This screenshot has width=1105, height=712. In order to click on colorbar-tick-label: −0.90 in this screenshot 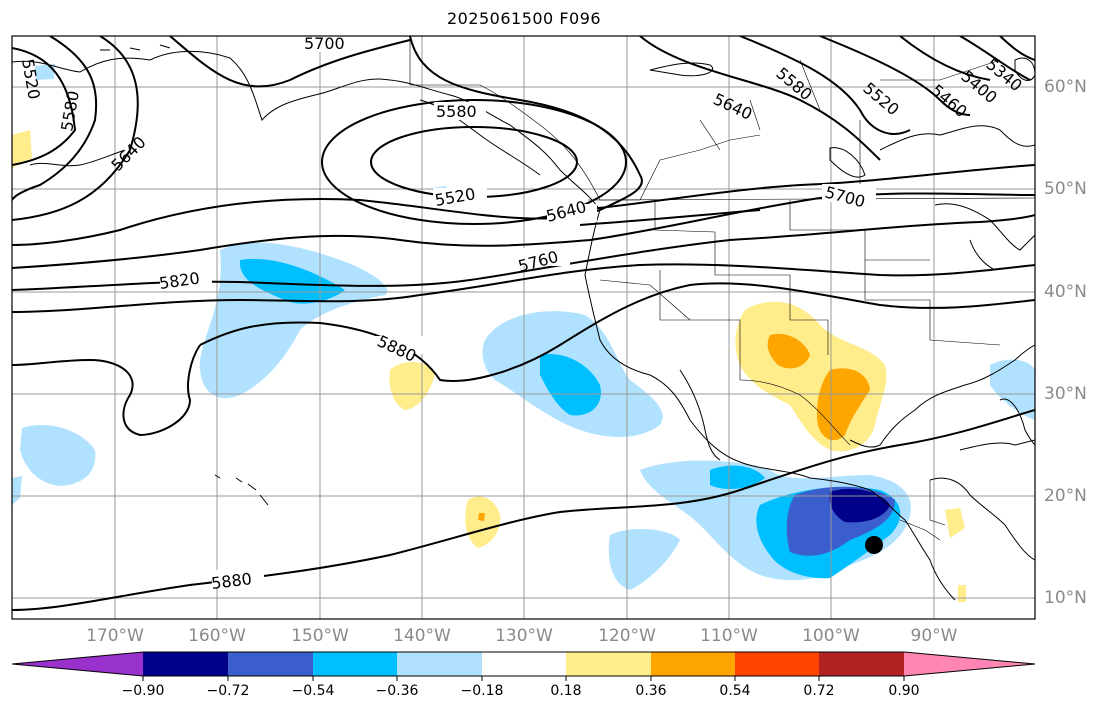, I will do `click(143, 691)`.